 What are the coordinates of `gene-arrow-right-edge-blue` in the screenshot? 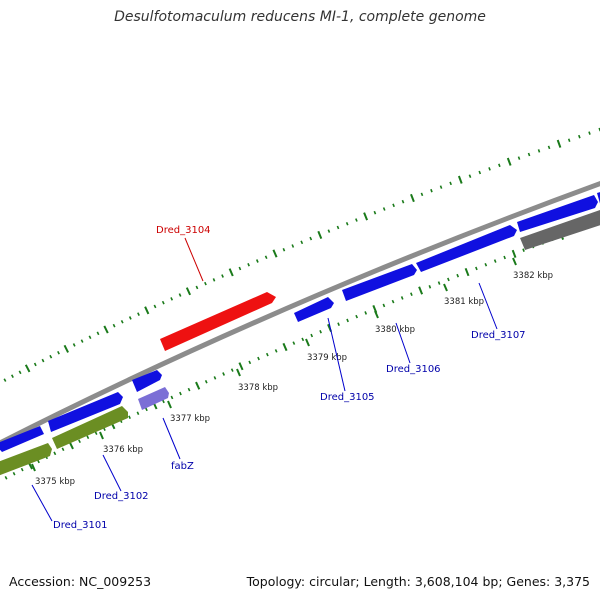 It's located at (598, 198).